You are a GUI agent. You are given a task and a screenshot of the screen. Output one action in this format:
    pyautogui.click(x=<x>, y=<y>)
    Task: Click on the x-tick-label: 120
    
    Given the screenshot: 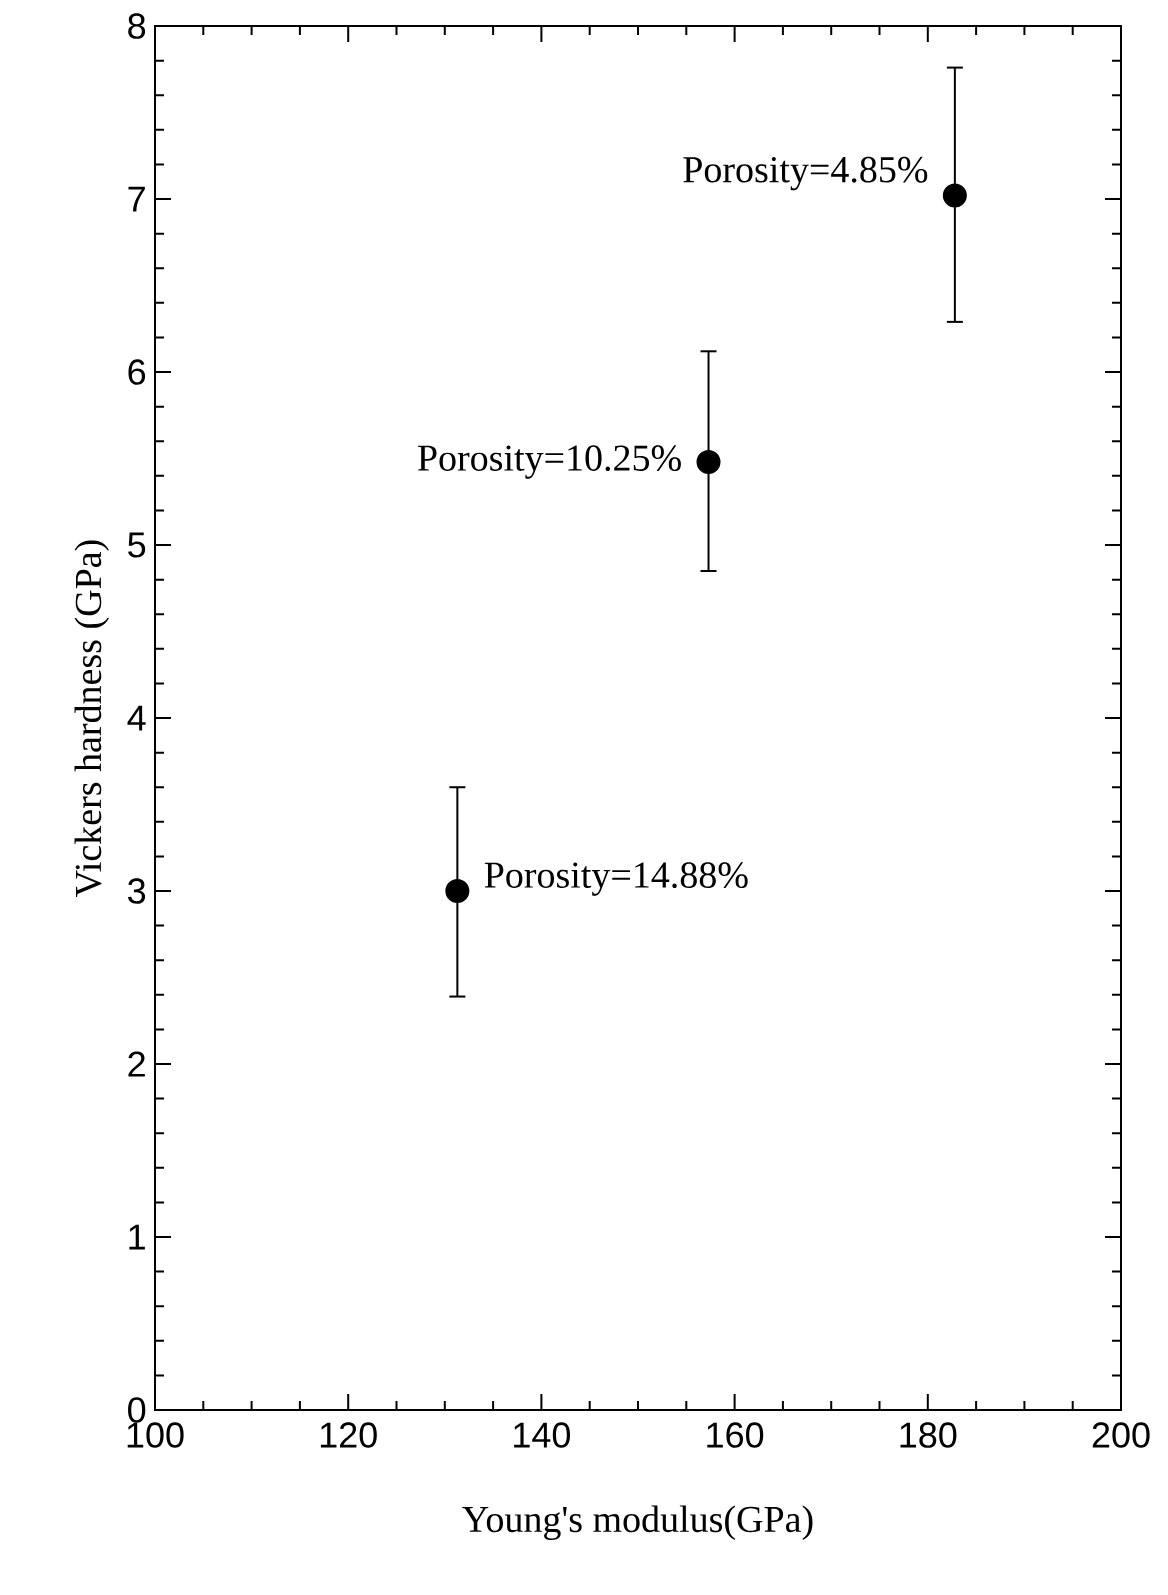 What is the action you would take?
    pyautogui.click(x=348, y=1435)
    